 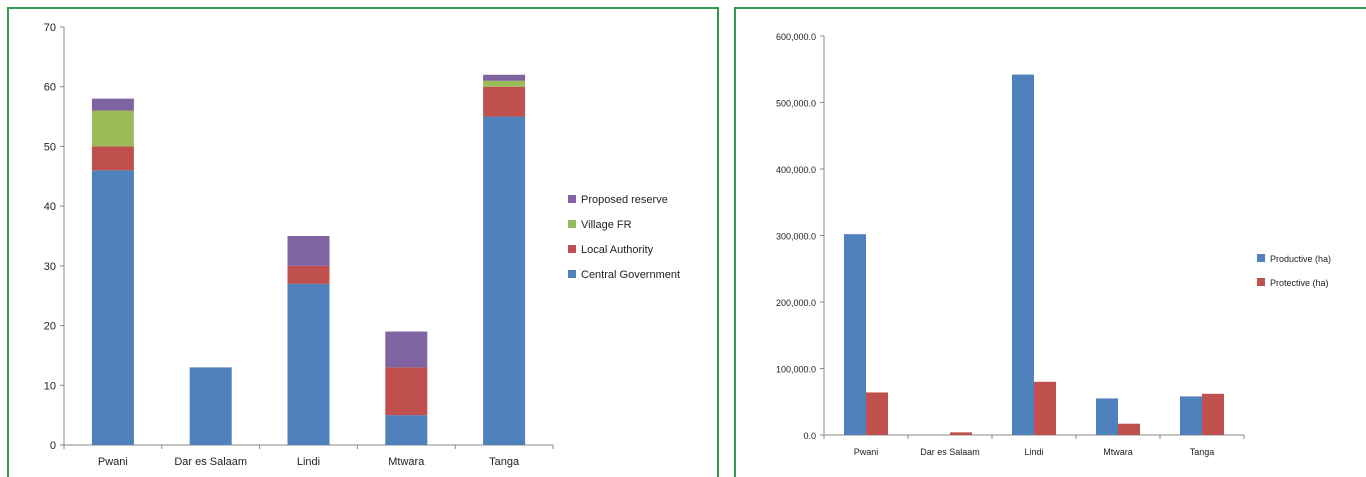 What do you see at coordinates (112, 308) in the screenshot?
I see `bar-central-government-pwani` at bounding box center [112, 308].